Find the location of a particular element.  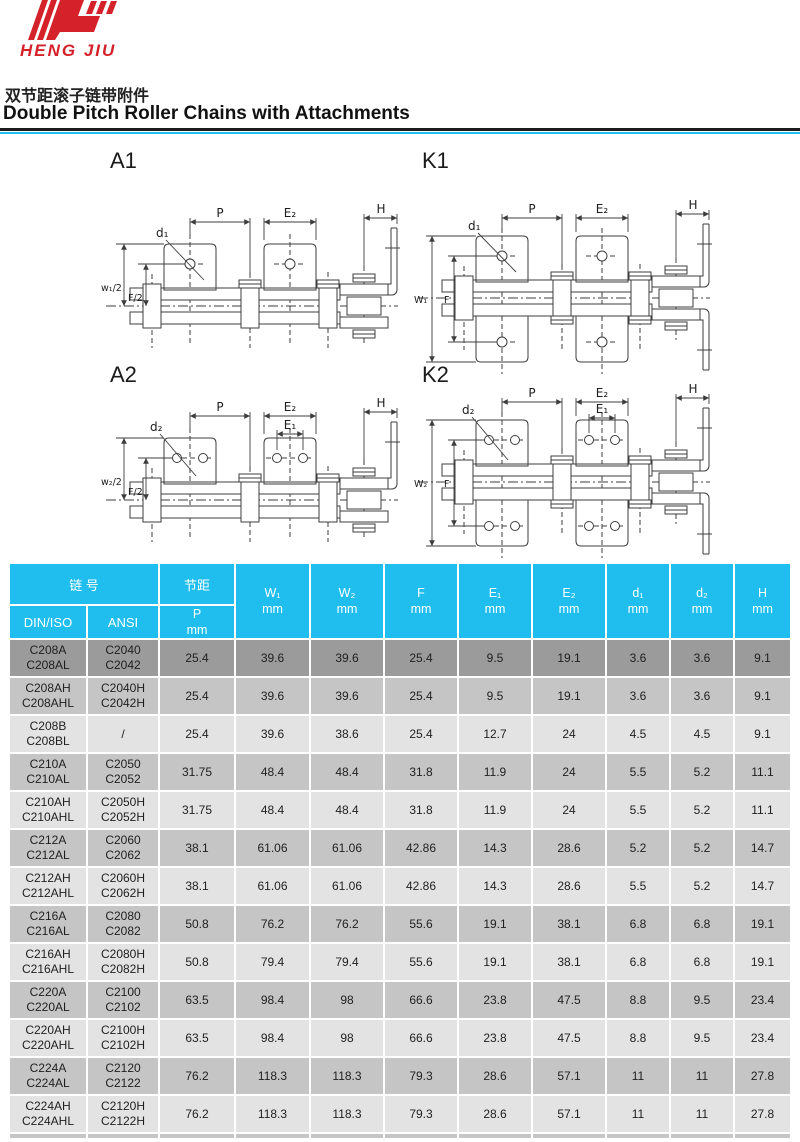

cell: C208AH C208AHL is located at coordinates (48, 696).